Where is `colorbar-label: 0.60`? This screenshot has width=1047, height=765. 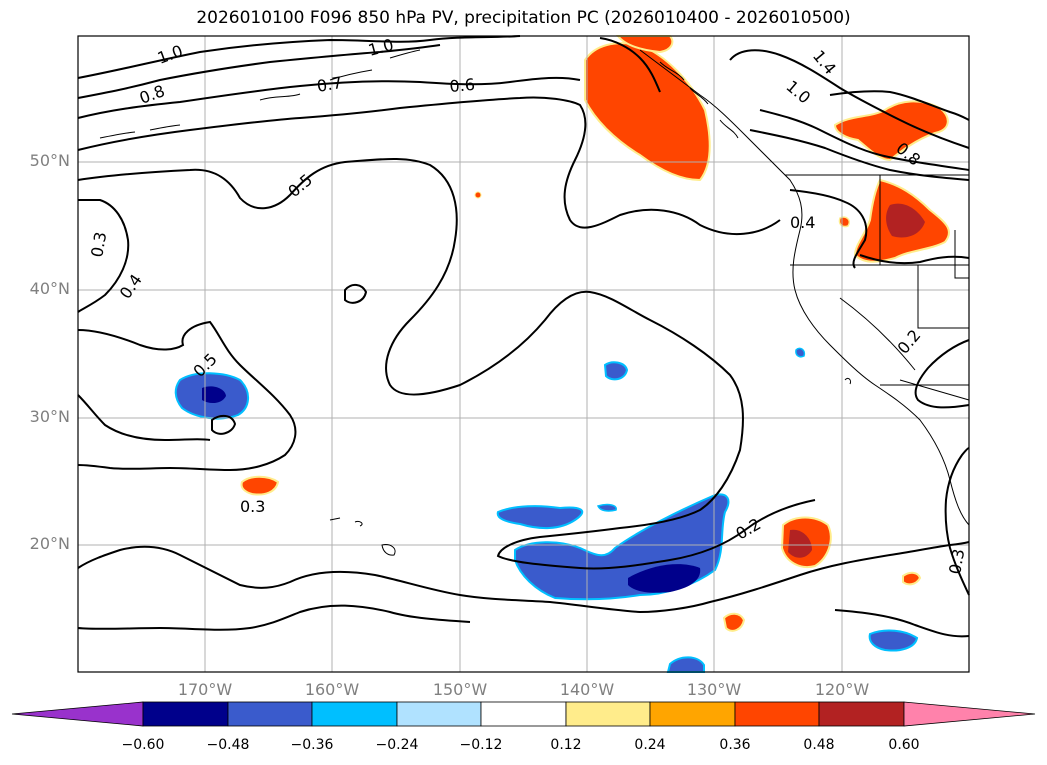
colorbar-label: 0.60 is located at coordinates (904, 745).